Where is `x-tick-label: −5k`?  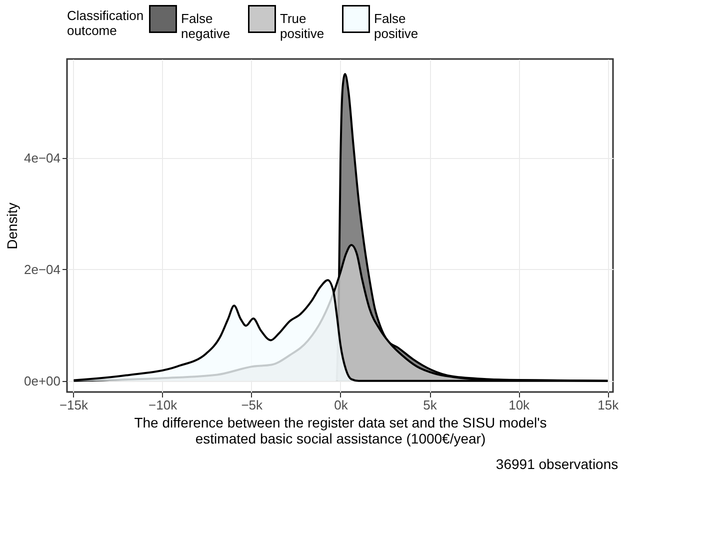
x-tick-label: −5k is located at coordinates (252, 405).